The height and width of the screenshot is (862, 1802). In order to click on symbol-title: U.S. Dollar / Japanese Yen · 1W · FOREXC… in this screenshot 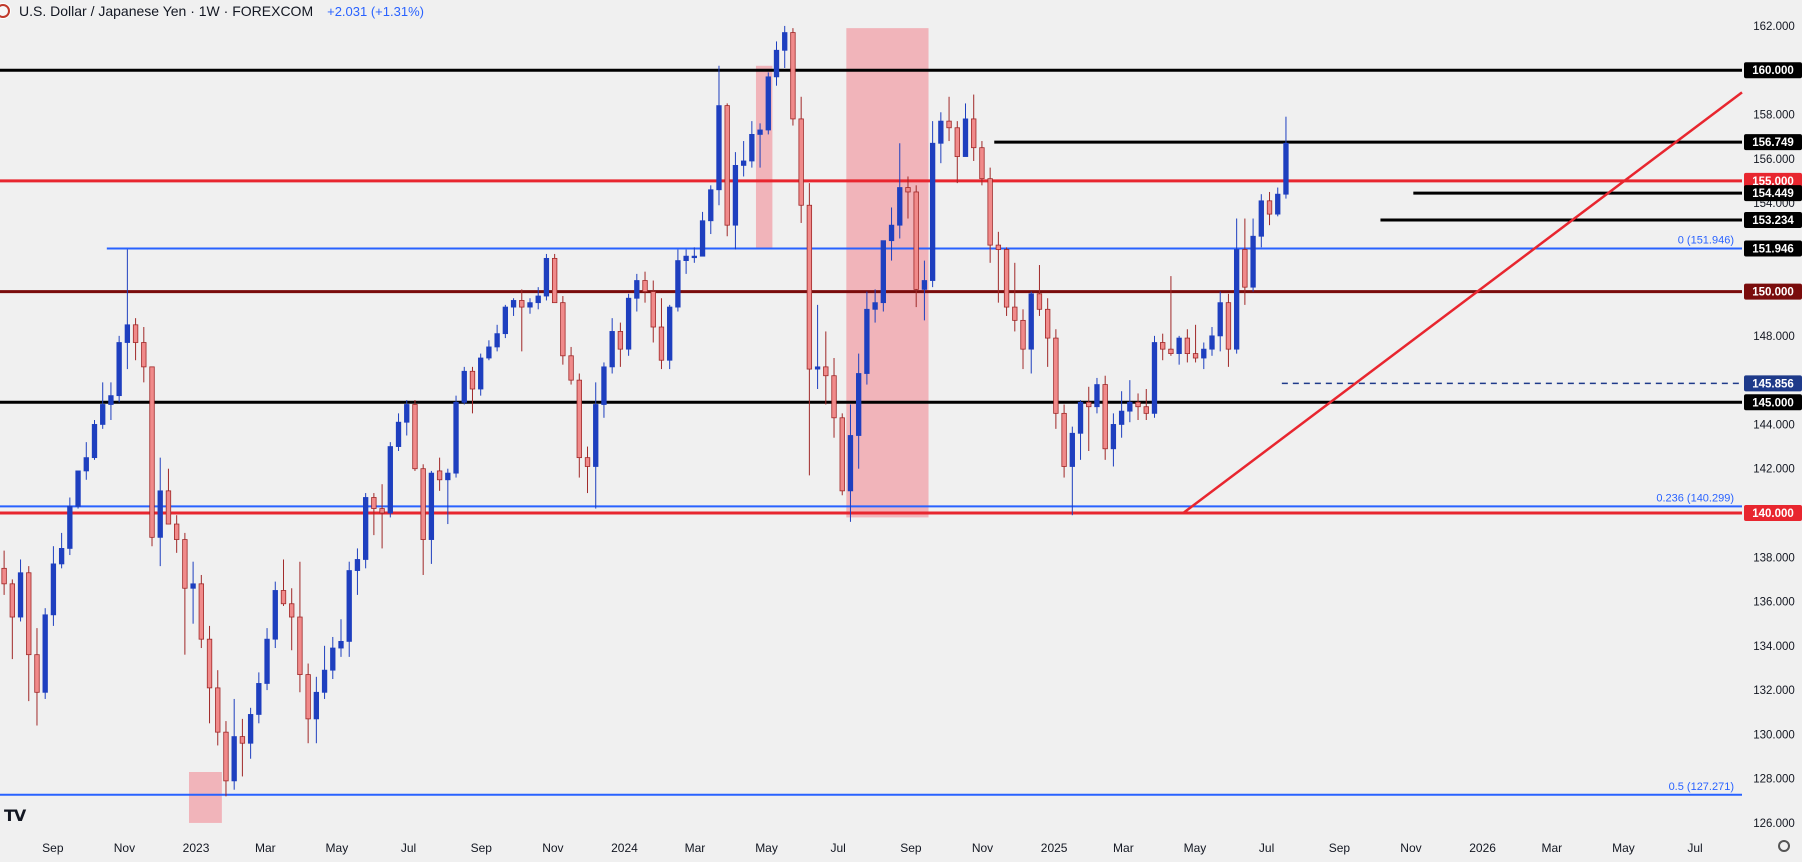, I will do `click(166, 11)`.